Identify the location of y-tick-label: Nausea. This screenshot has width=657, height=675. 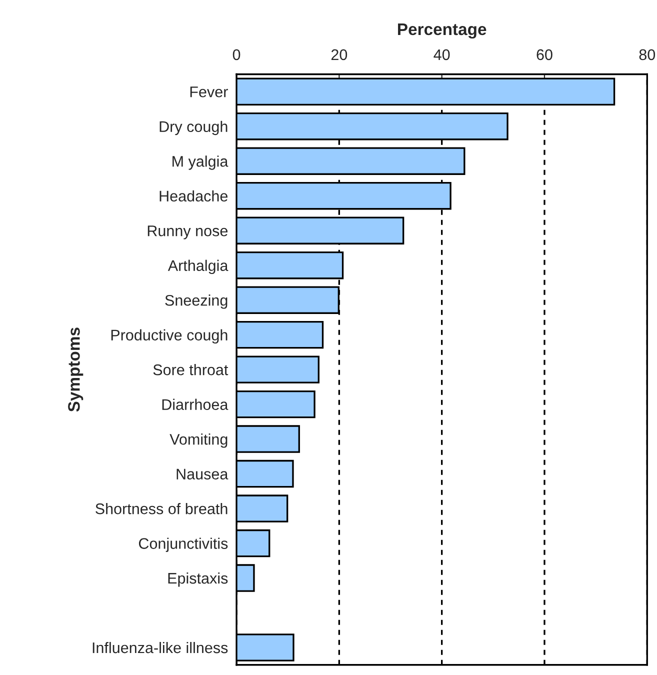
(202, 474).